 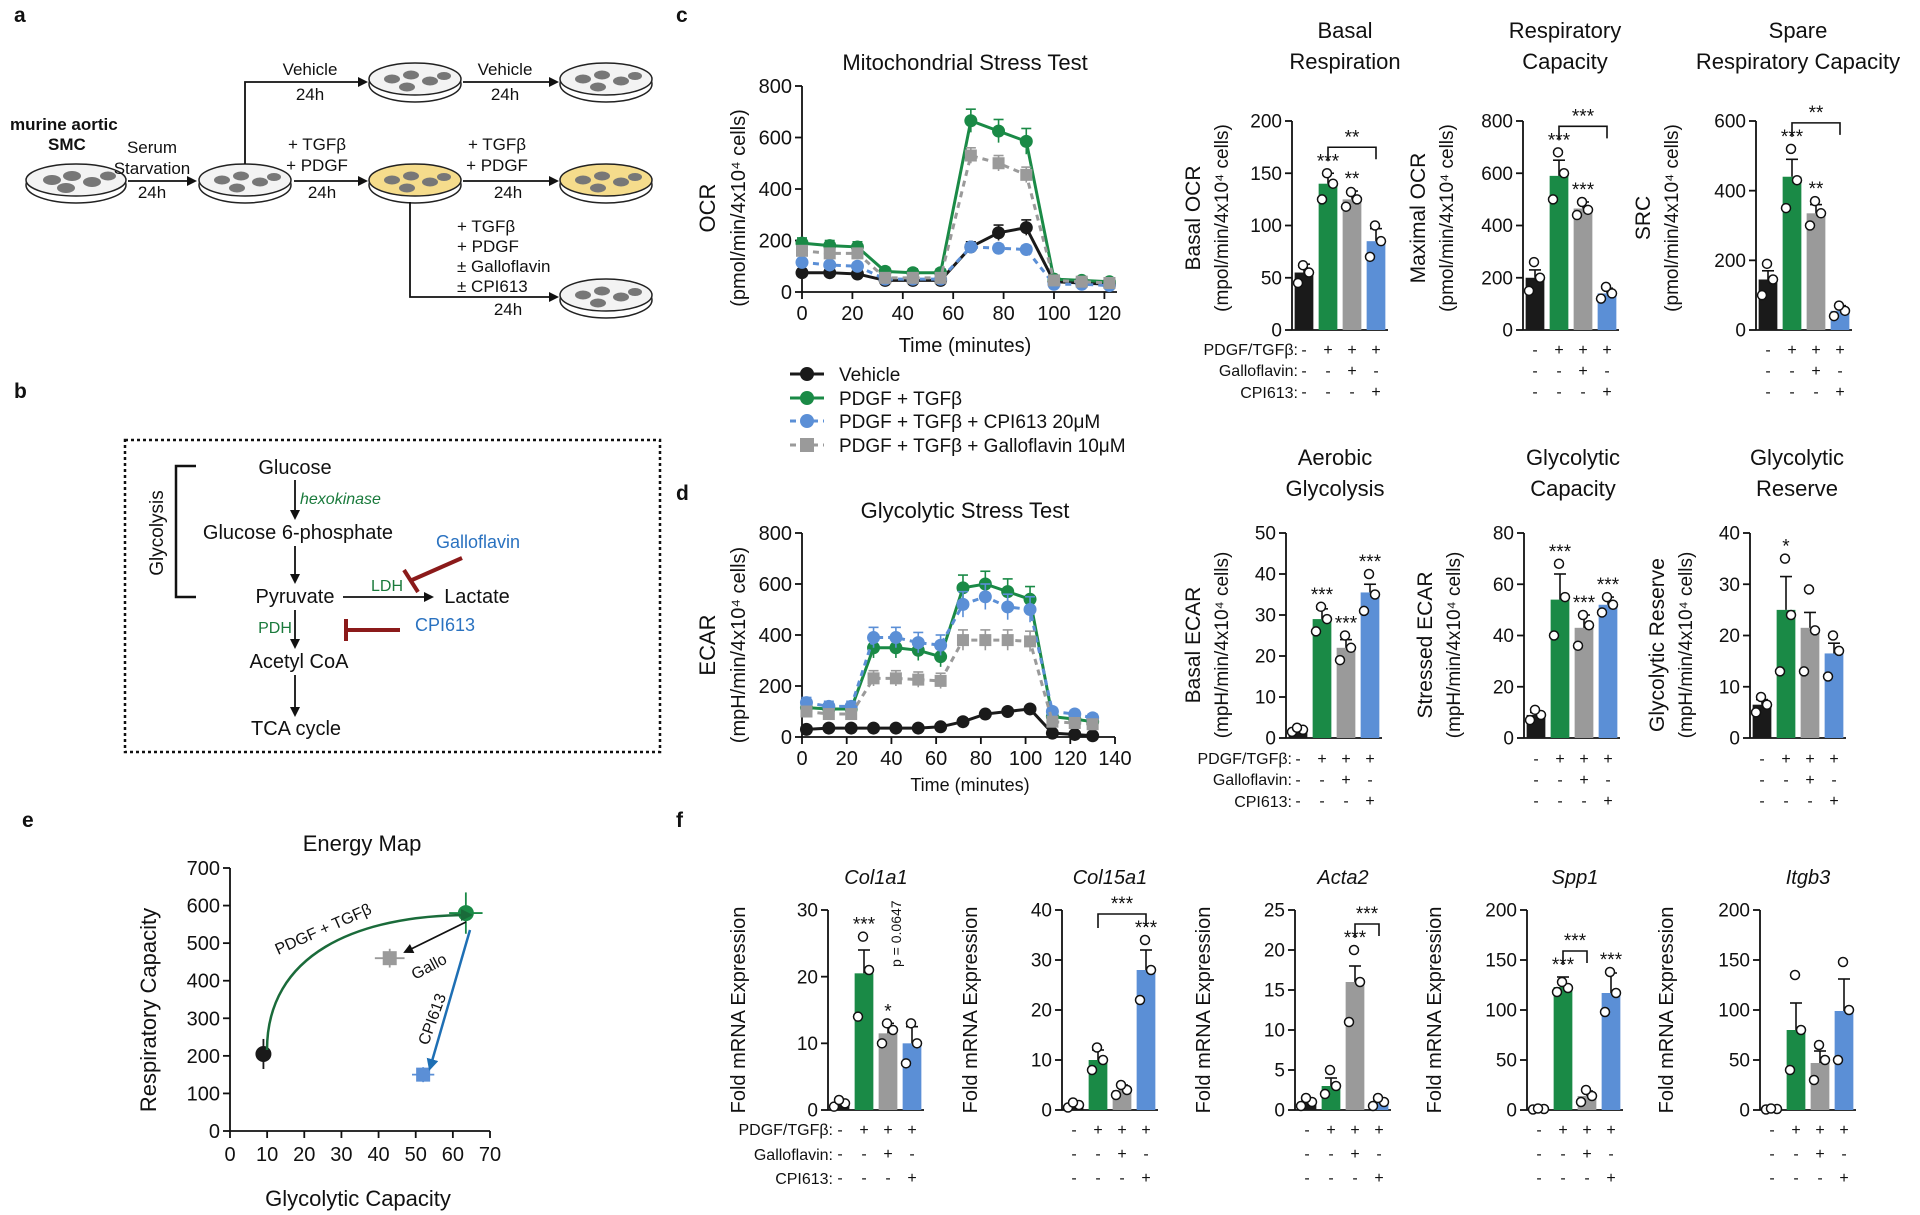 I want to click on c-line-chart: 0 200 400 600 800 0 20 40 60 80 100 120, so click(x=940, y=200).